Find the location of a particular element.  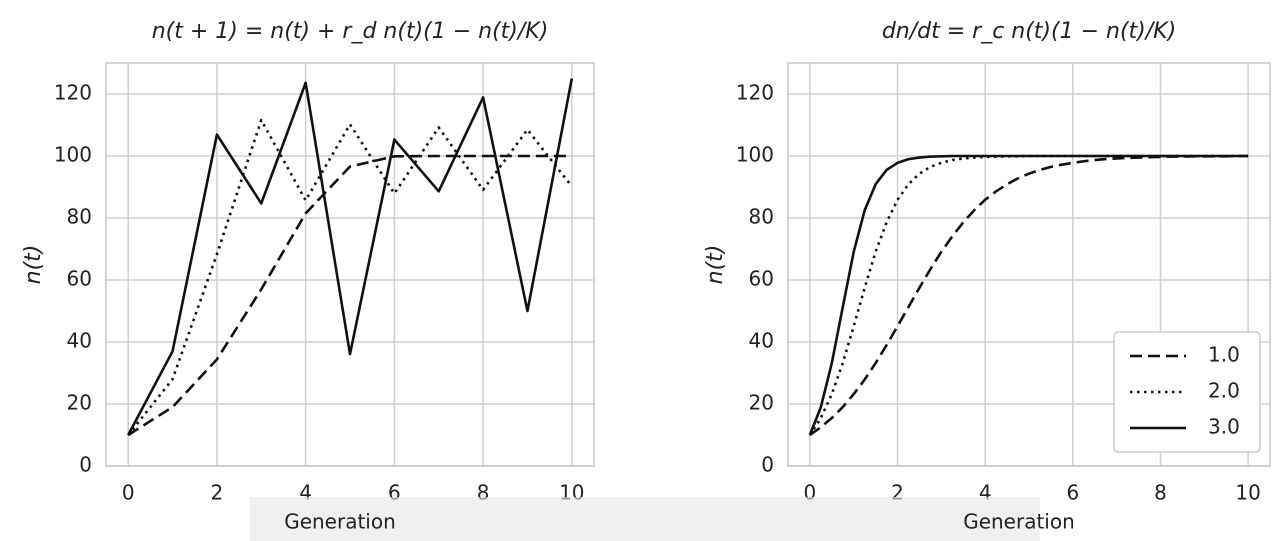

x-tick-label: 0 is located at coordinates (128, 493).